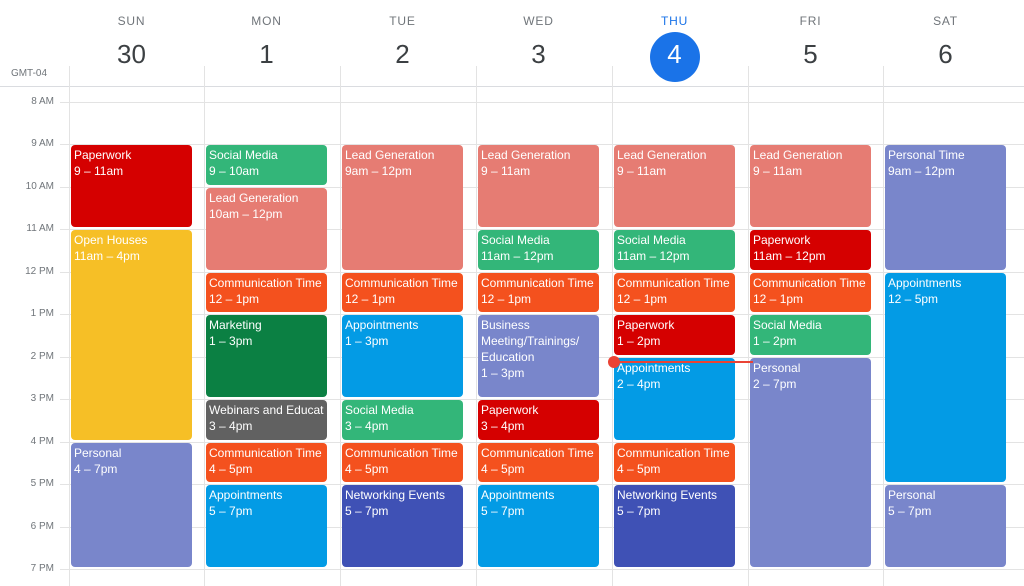 The height and width of the screenshot is (586, 1024). Describe the element at coordinates (42, 441) in the screenshot. I see `hour-label: 4 PM` at that location.